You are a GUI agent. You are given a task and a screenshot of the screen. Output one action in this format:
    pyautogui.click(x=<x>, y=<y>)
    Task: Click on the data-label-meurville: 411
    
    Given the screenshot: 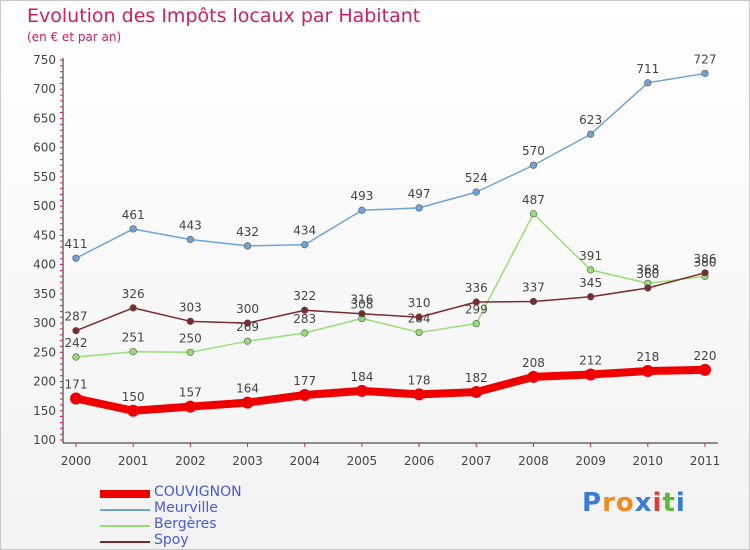 What is the action you would take?
    pyautogui.click(x=76, y=244)
    